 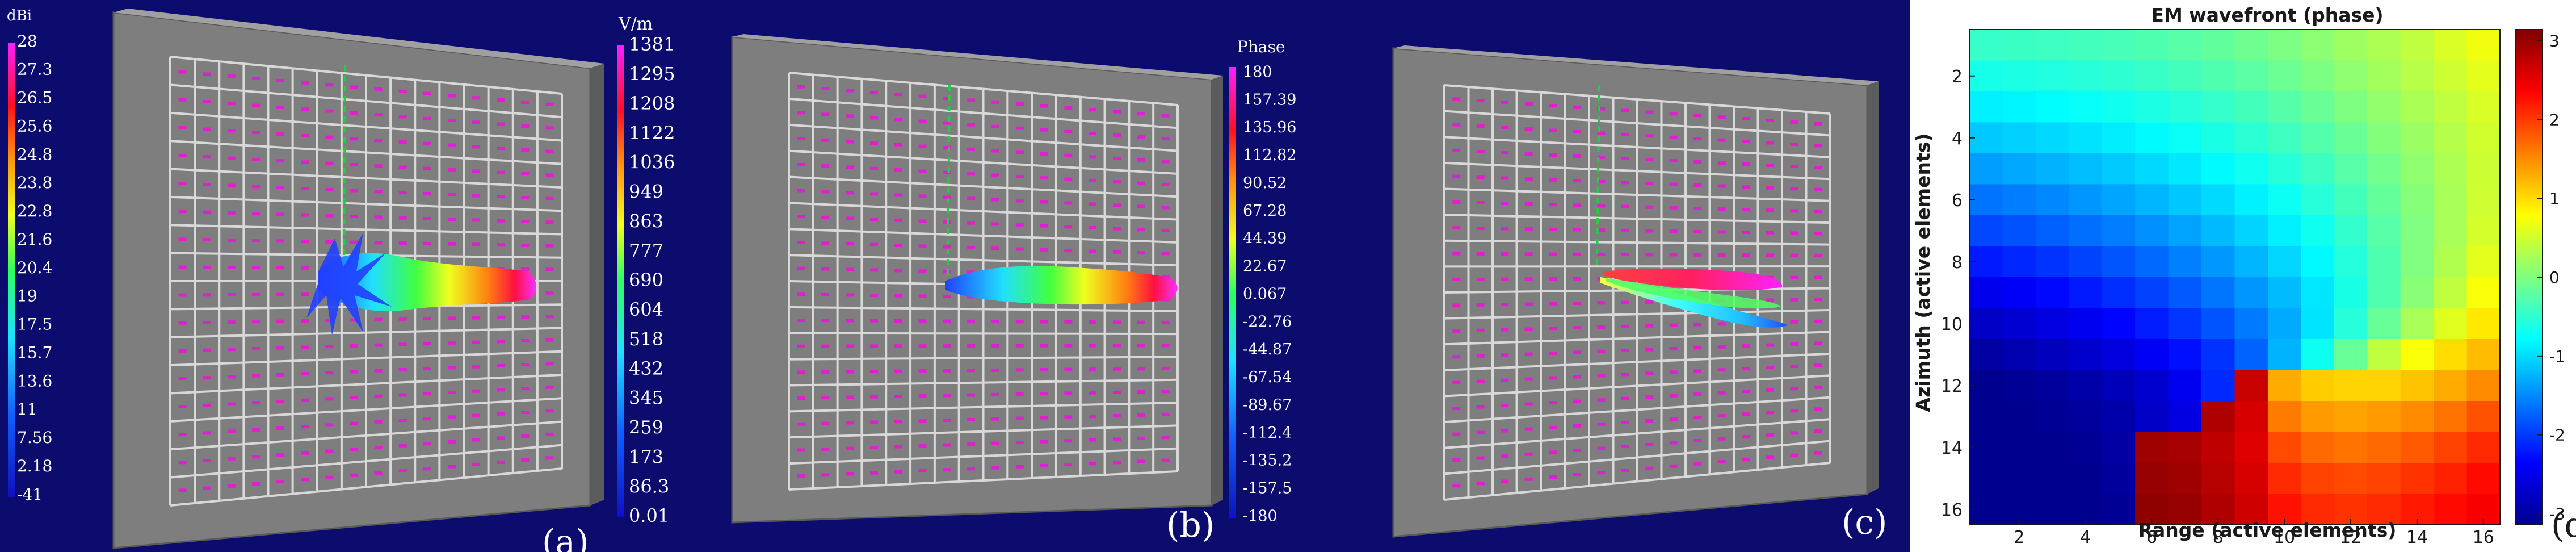 What do you see at coordinates (2554, 40) in the screenshot?
I see `colorbar-tick-label: 3` at bounding box center [2554, 40].